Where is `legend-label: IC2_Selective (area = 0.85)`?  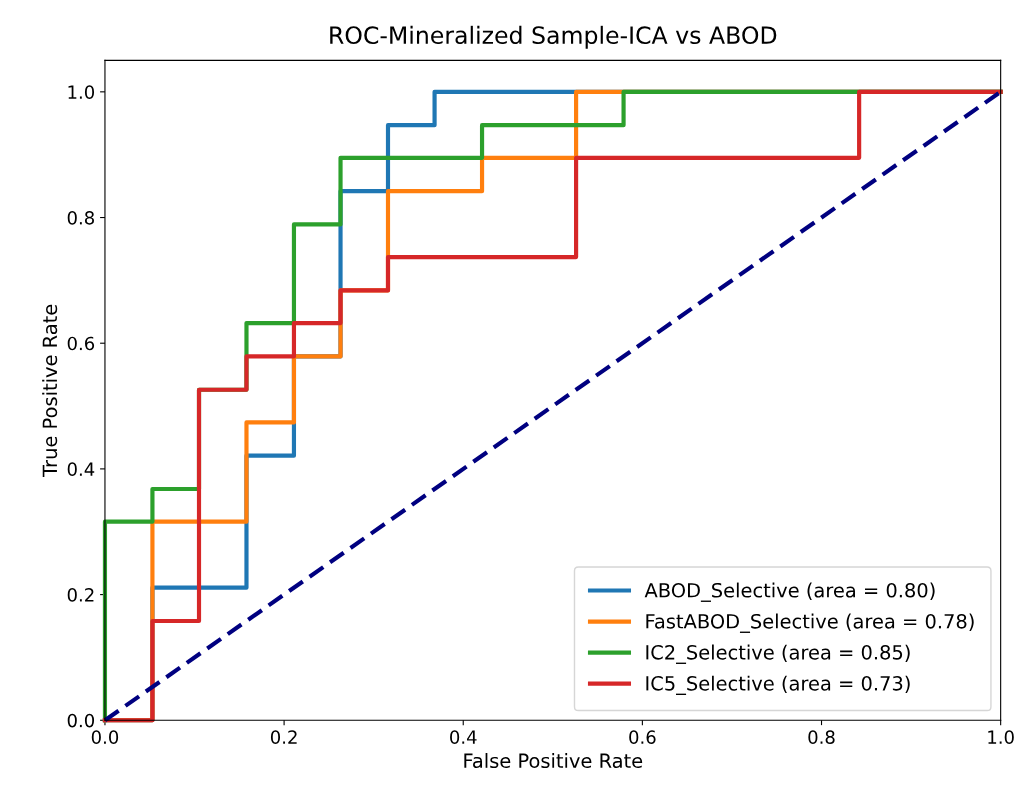
legend-label: IC2_Selective (area = 0.85) is located at coordinates (778, 654).